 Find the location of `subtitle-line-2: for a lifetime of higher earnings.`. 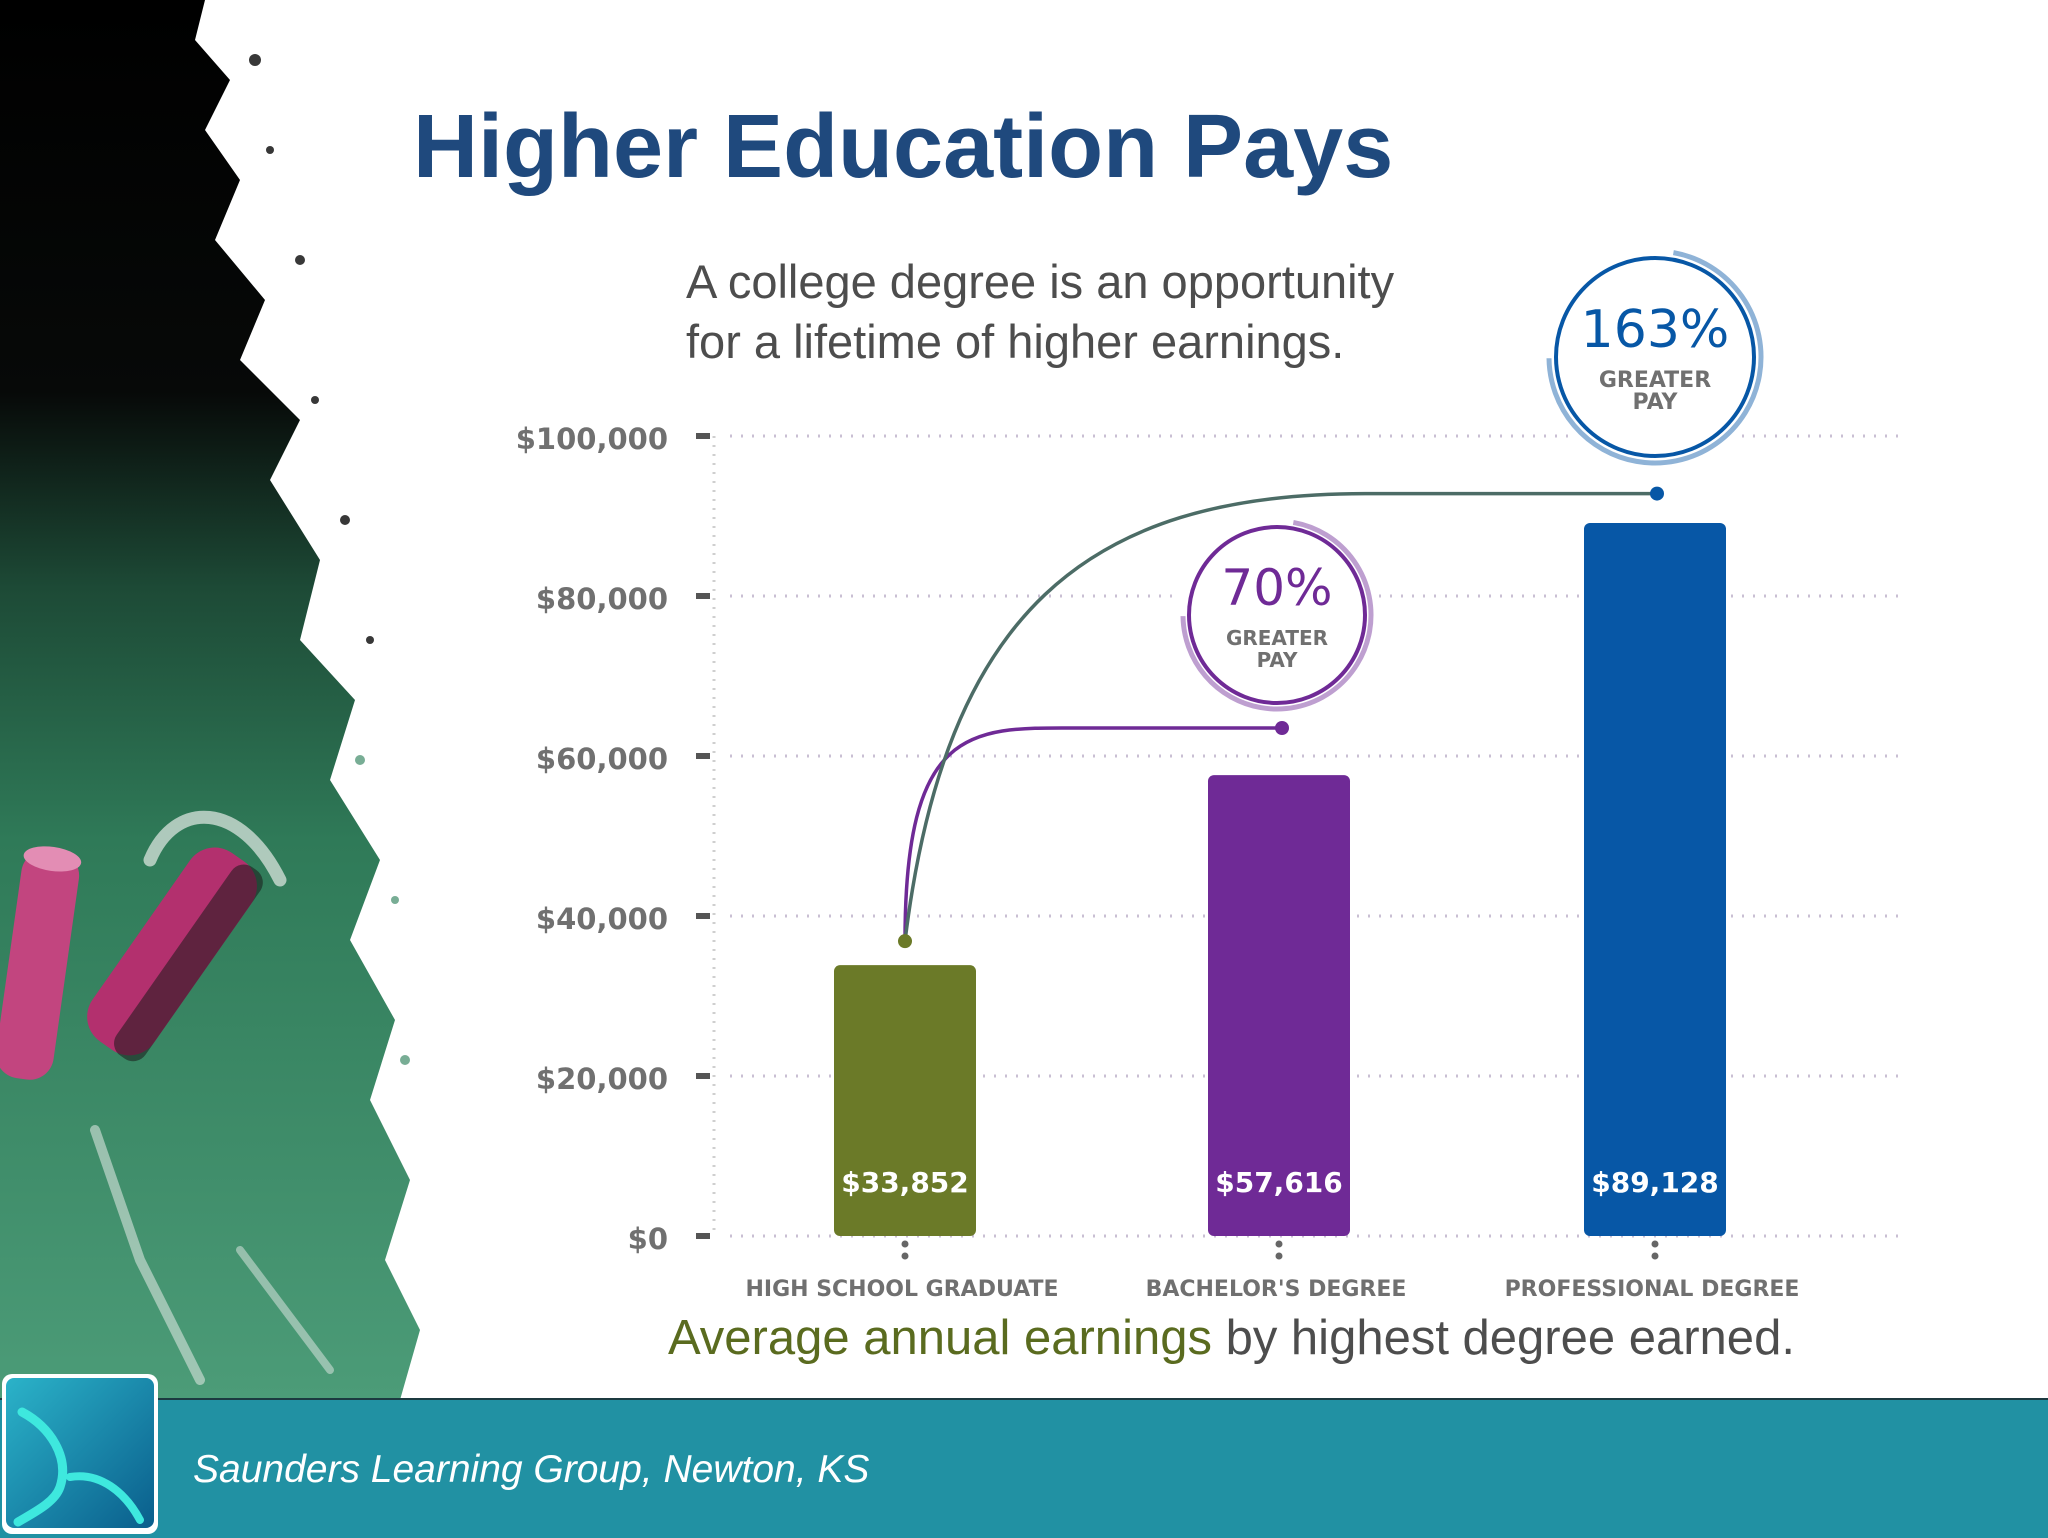

subtitle-line-2: for a lifetime of higher earnings. is located at coordinates (1015, 341).